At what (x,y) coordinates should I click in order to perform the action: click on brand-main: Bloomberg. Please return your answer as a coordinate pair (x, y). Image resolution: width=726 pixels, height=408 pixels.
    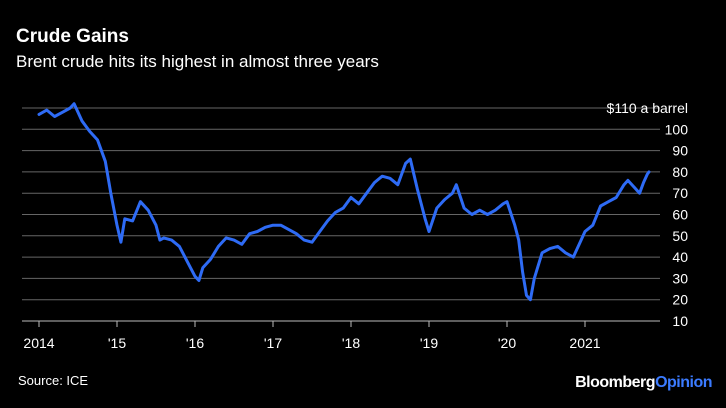
    Looking at the image, I should click on (615, 382).